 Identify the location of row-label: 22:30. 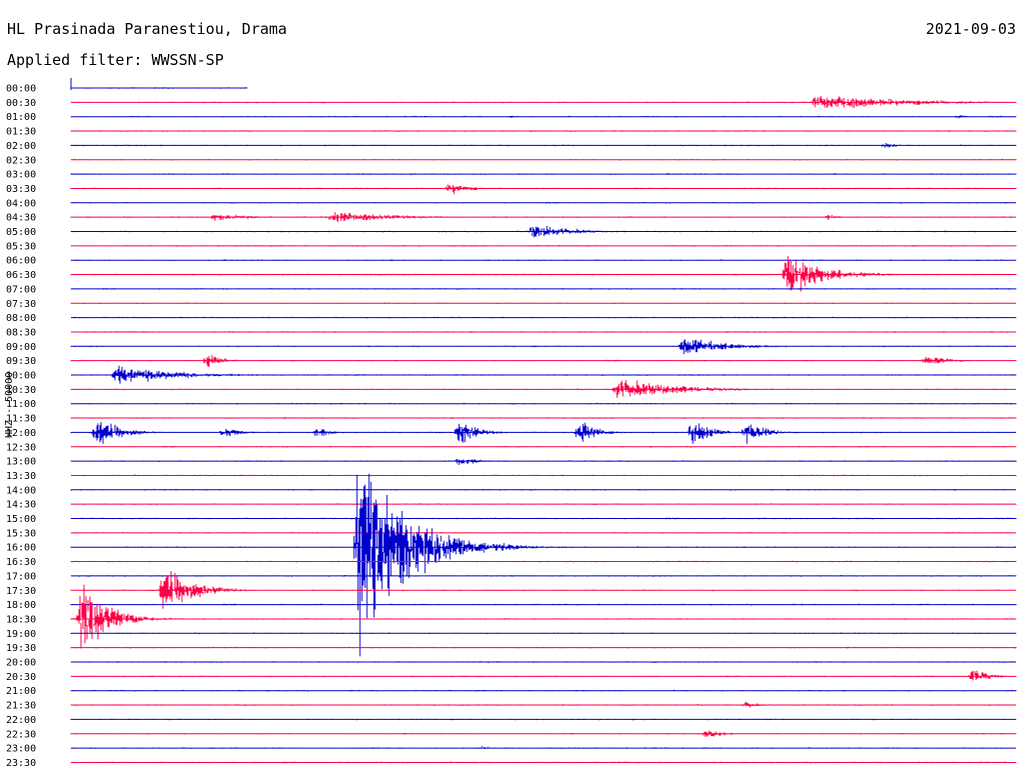
(21, 734).